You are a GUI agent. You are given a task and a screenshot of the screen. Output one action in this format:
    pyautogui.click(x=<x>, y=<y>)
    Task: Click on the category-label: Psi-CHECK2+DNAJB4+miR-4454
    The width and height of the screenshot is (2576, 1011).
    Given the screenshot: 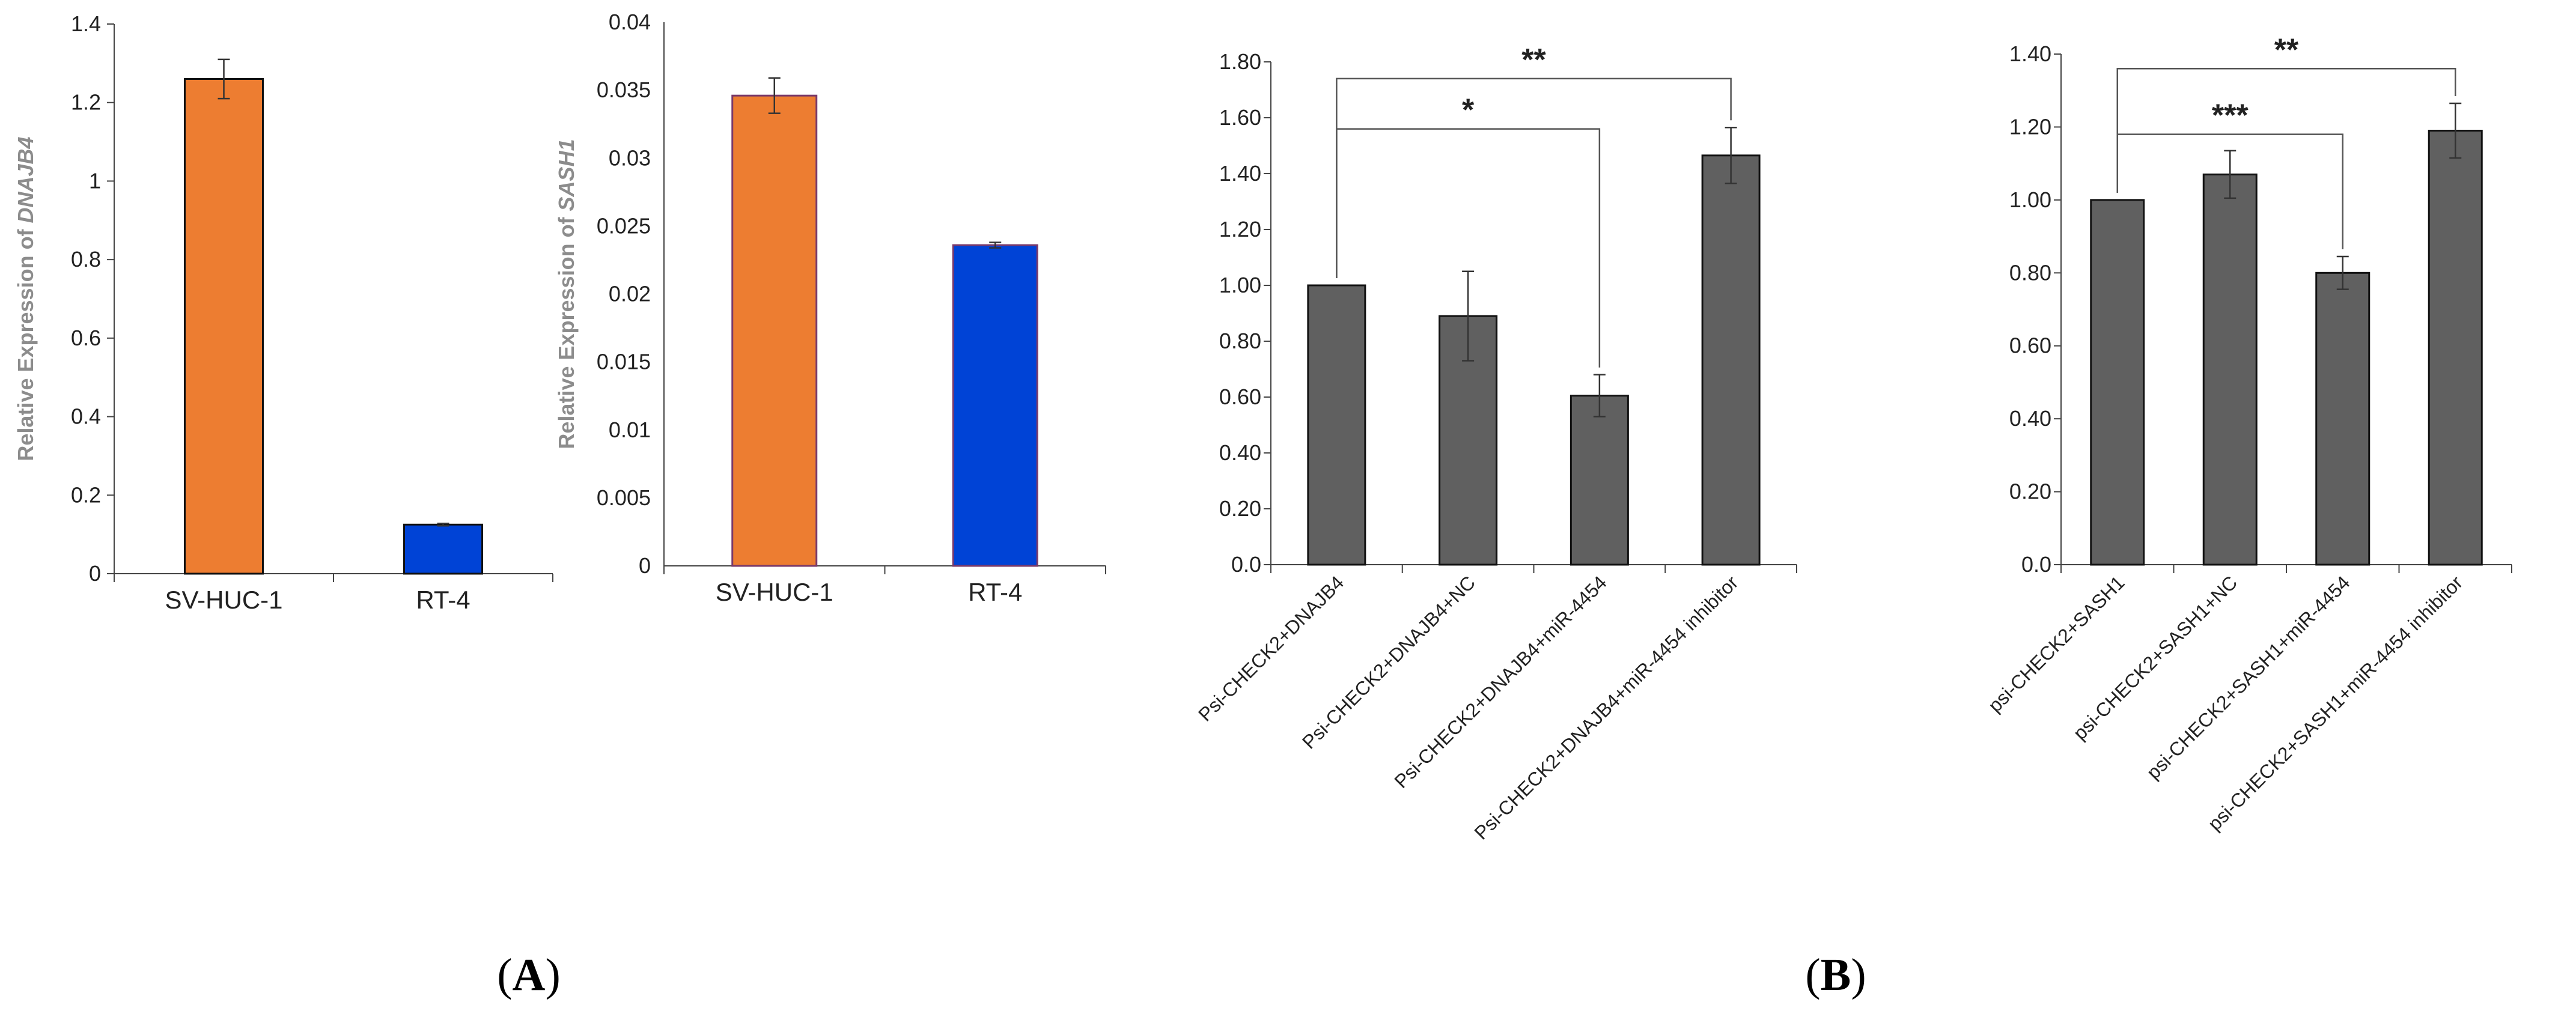 What is the action you would take?
    pyautogui.click(x=1500, y=681)
    